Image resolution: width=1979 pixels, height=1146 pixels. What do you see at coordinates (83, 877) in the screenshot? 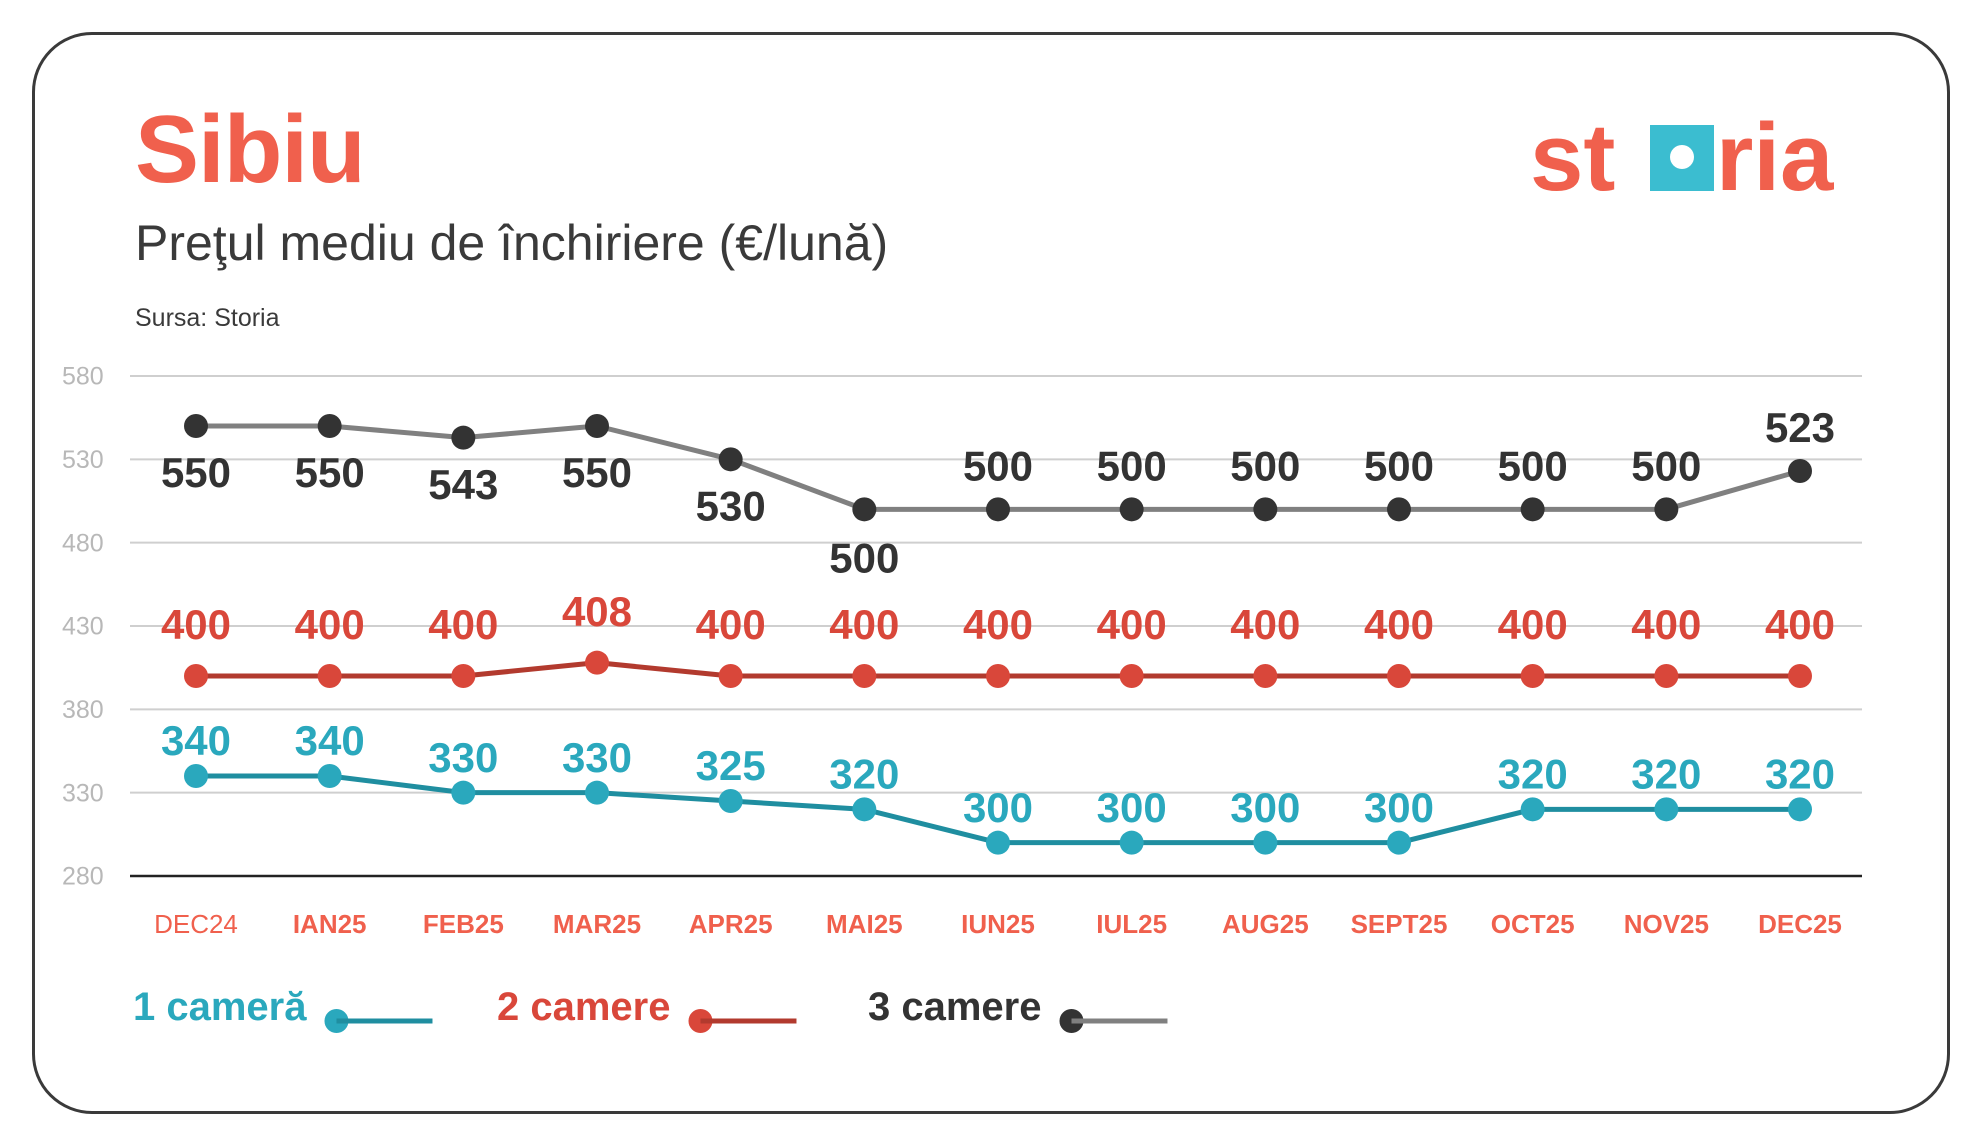
I see `y-tick-label: 280` at bounding box center [83, 877].